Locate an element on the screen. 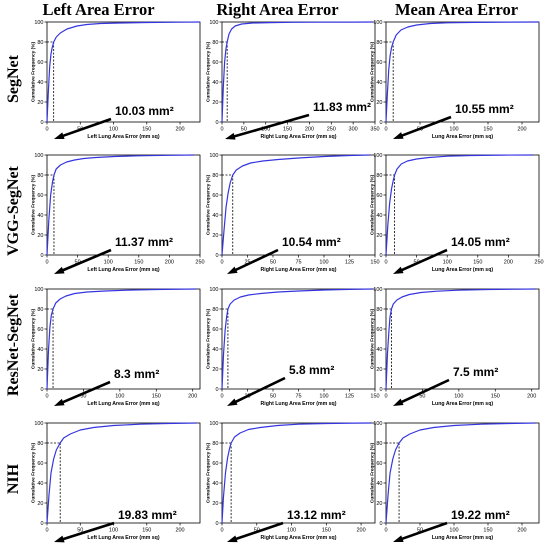 The height and width of the screenshot is (550, 547). annotation-value: 8.3 mm² is located at coordinates (136, 374).